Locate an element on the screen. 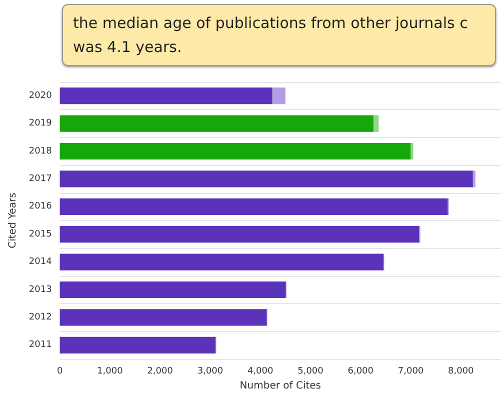 The height and width of the screenshot is (407, 501). x-tick-label: 0 is located at coordinates (59, 371).